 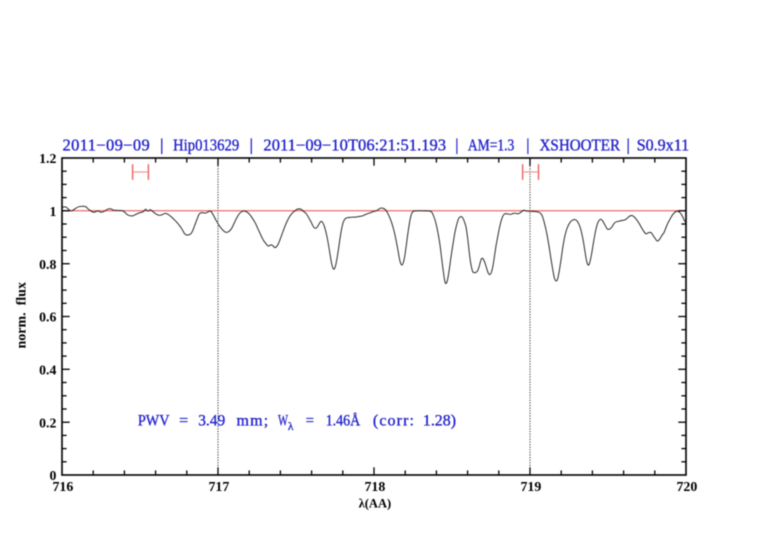 What do you see at coordinates (47, 158) in the screenshot?
I see `svg-text: 1.2` at bounding box center [47, 158].